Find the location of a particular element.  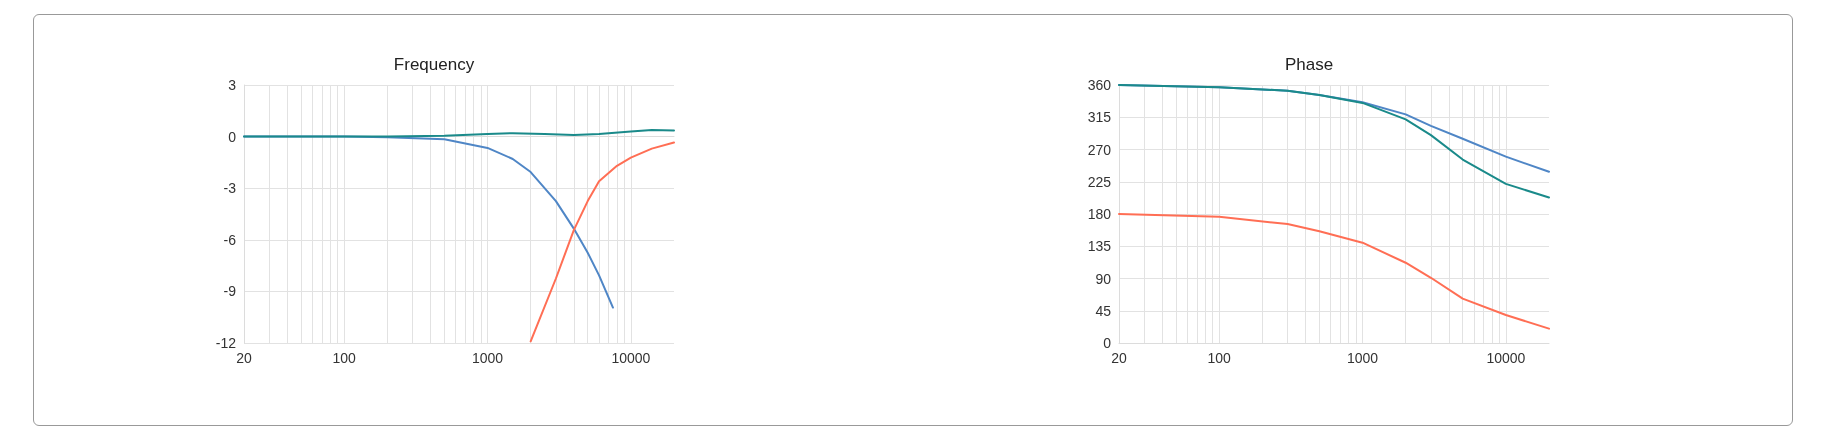

y-tick-label: 90 is located at coordinates (1103, 278).